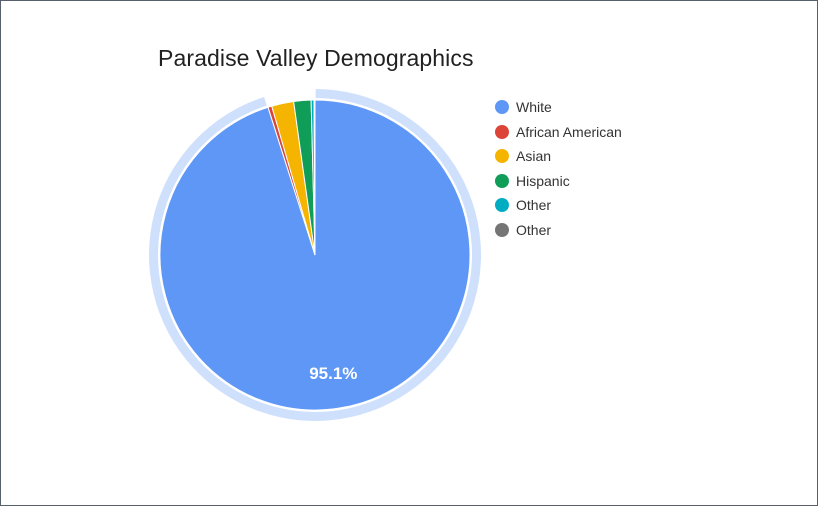 This screenshot has height=506, width=818. What do you see at coordinates (316, 58) in the screenshot?
I see `chart-title: Paradise Valley Demographics` at bounding box center [316, 58].